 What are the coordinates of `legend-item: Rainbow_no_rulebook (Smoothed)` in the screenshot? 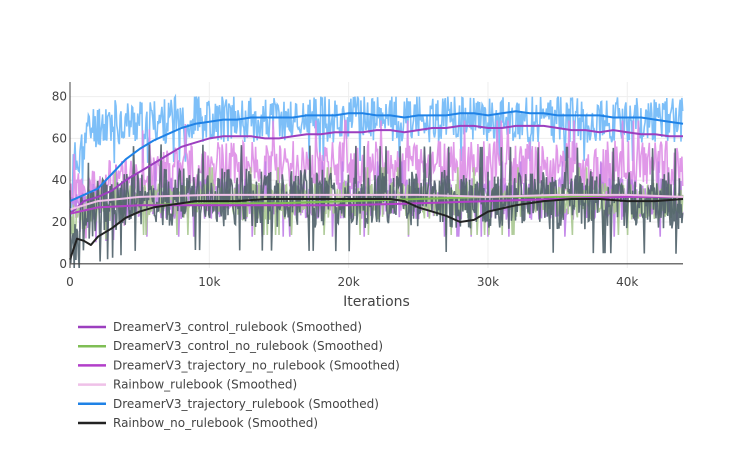 It's located at (198, 423).